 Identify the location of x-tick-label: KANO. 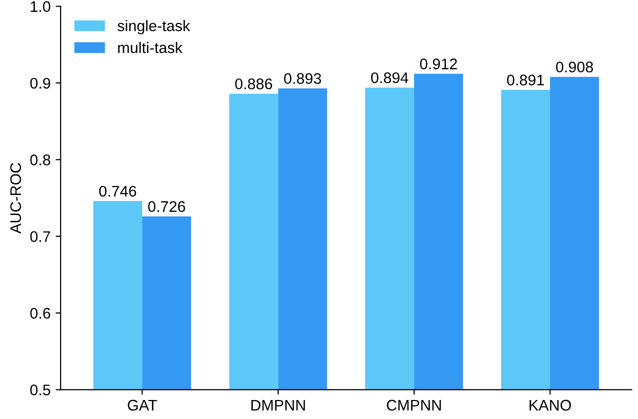
(550, 405).